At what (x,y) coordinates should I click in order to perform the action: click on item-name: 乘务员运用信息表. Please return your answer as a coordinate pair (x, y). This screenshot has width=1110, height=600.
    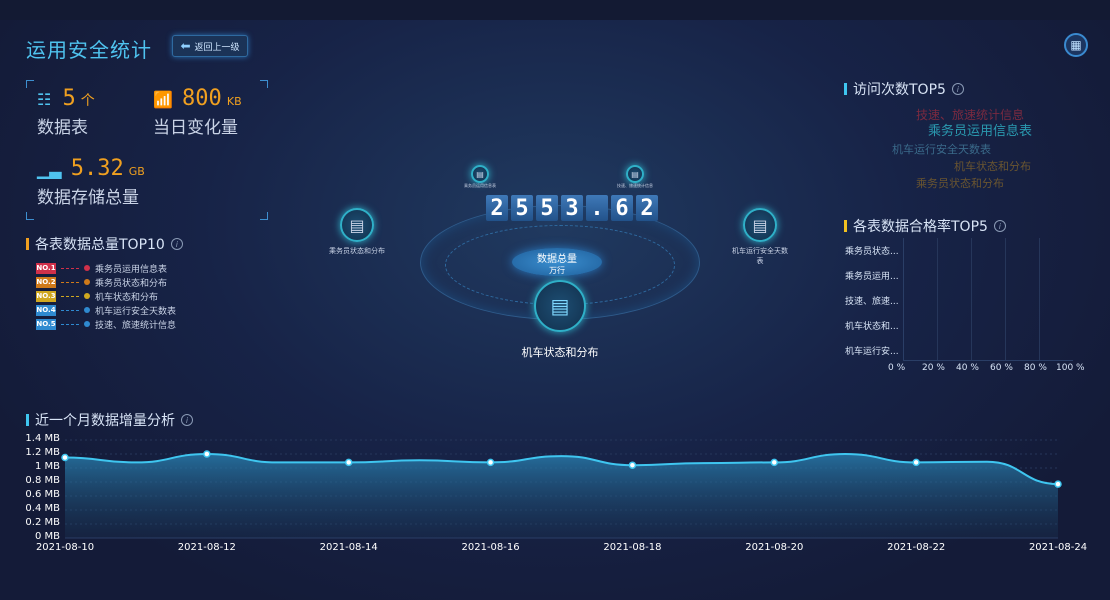
    Looking at the image, I should click on (131, 269).